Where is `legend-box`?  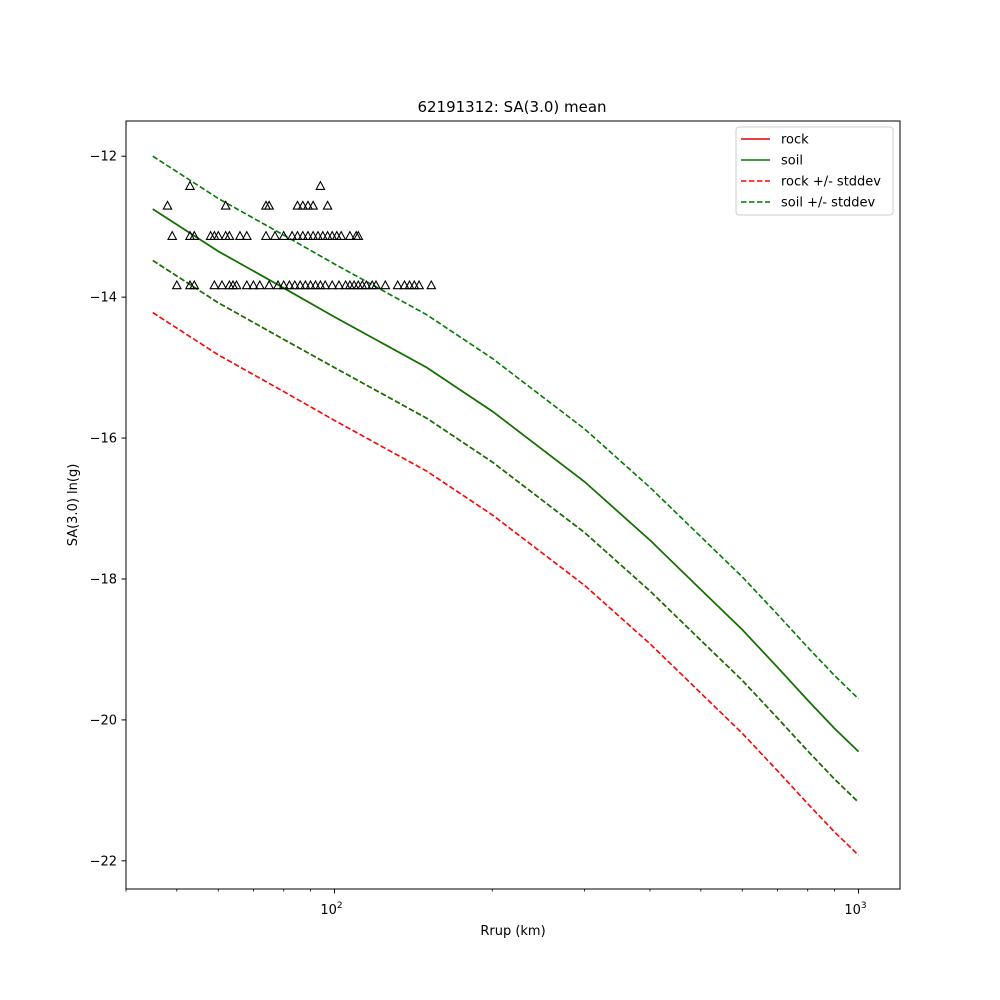
legend-box is located at coordinates (814, 171).